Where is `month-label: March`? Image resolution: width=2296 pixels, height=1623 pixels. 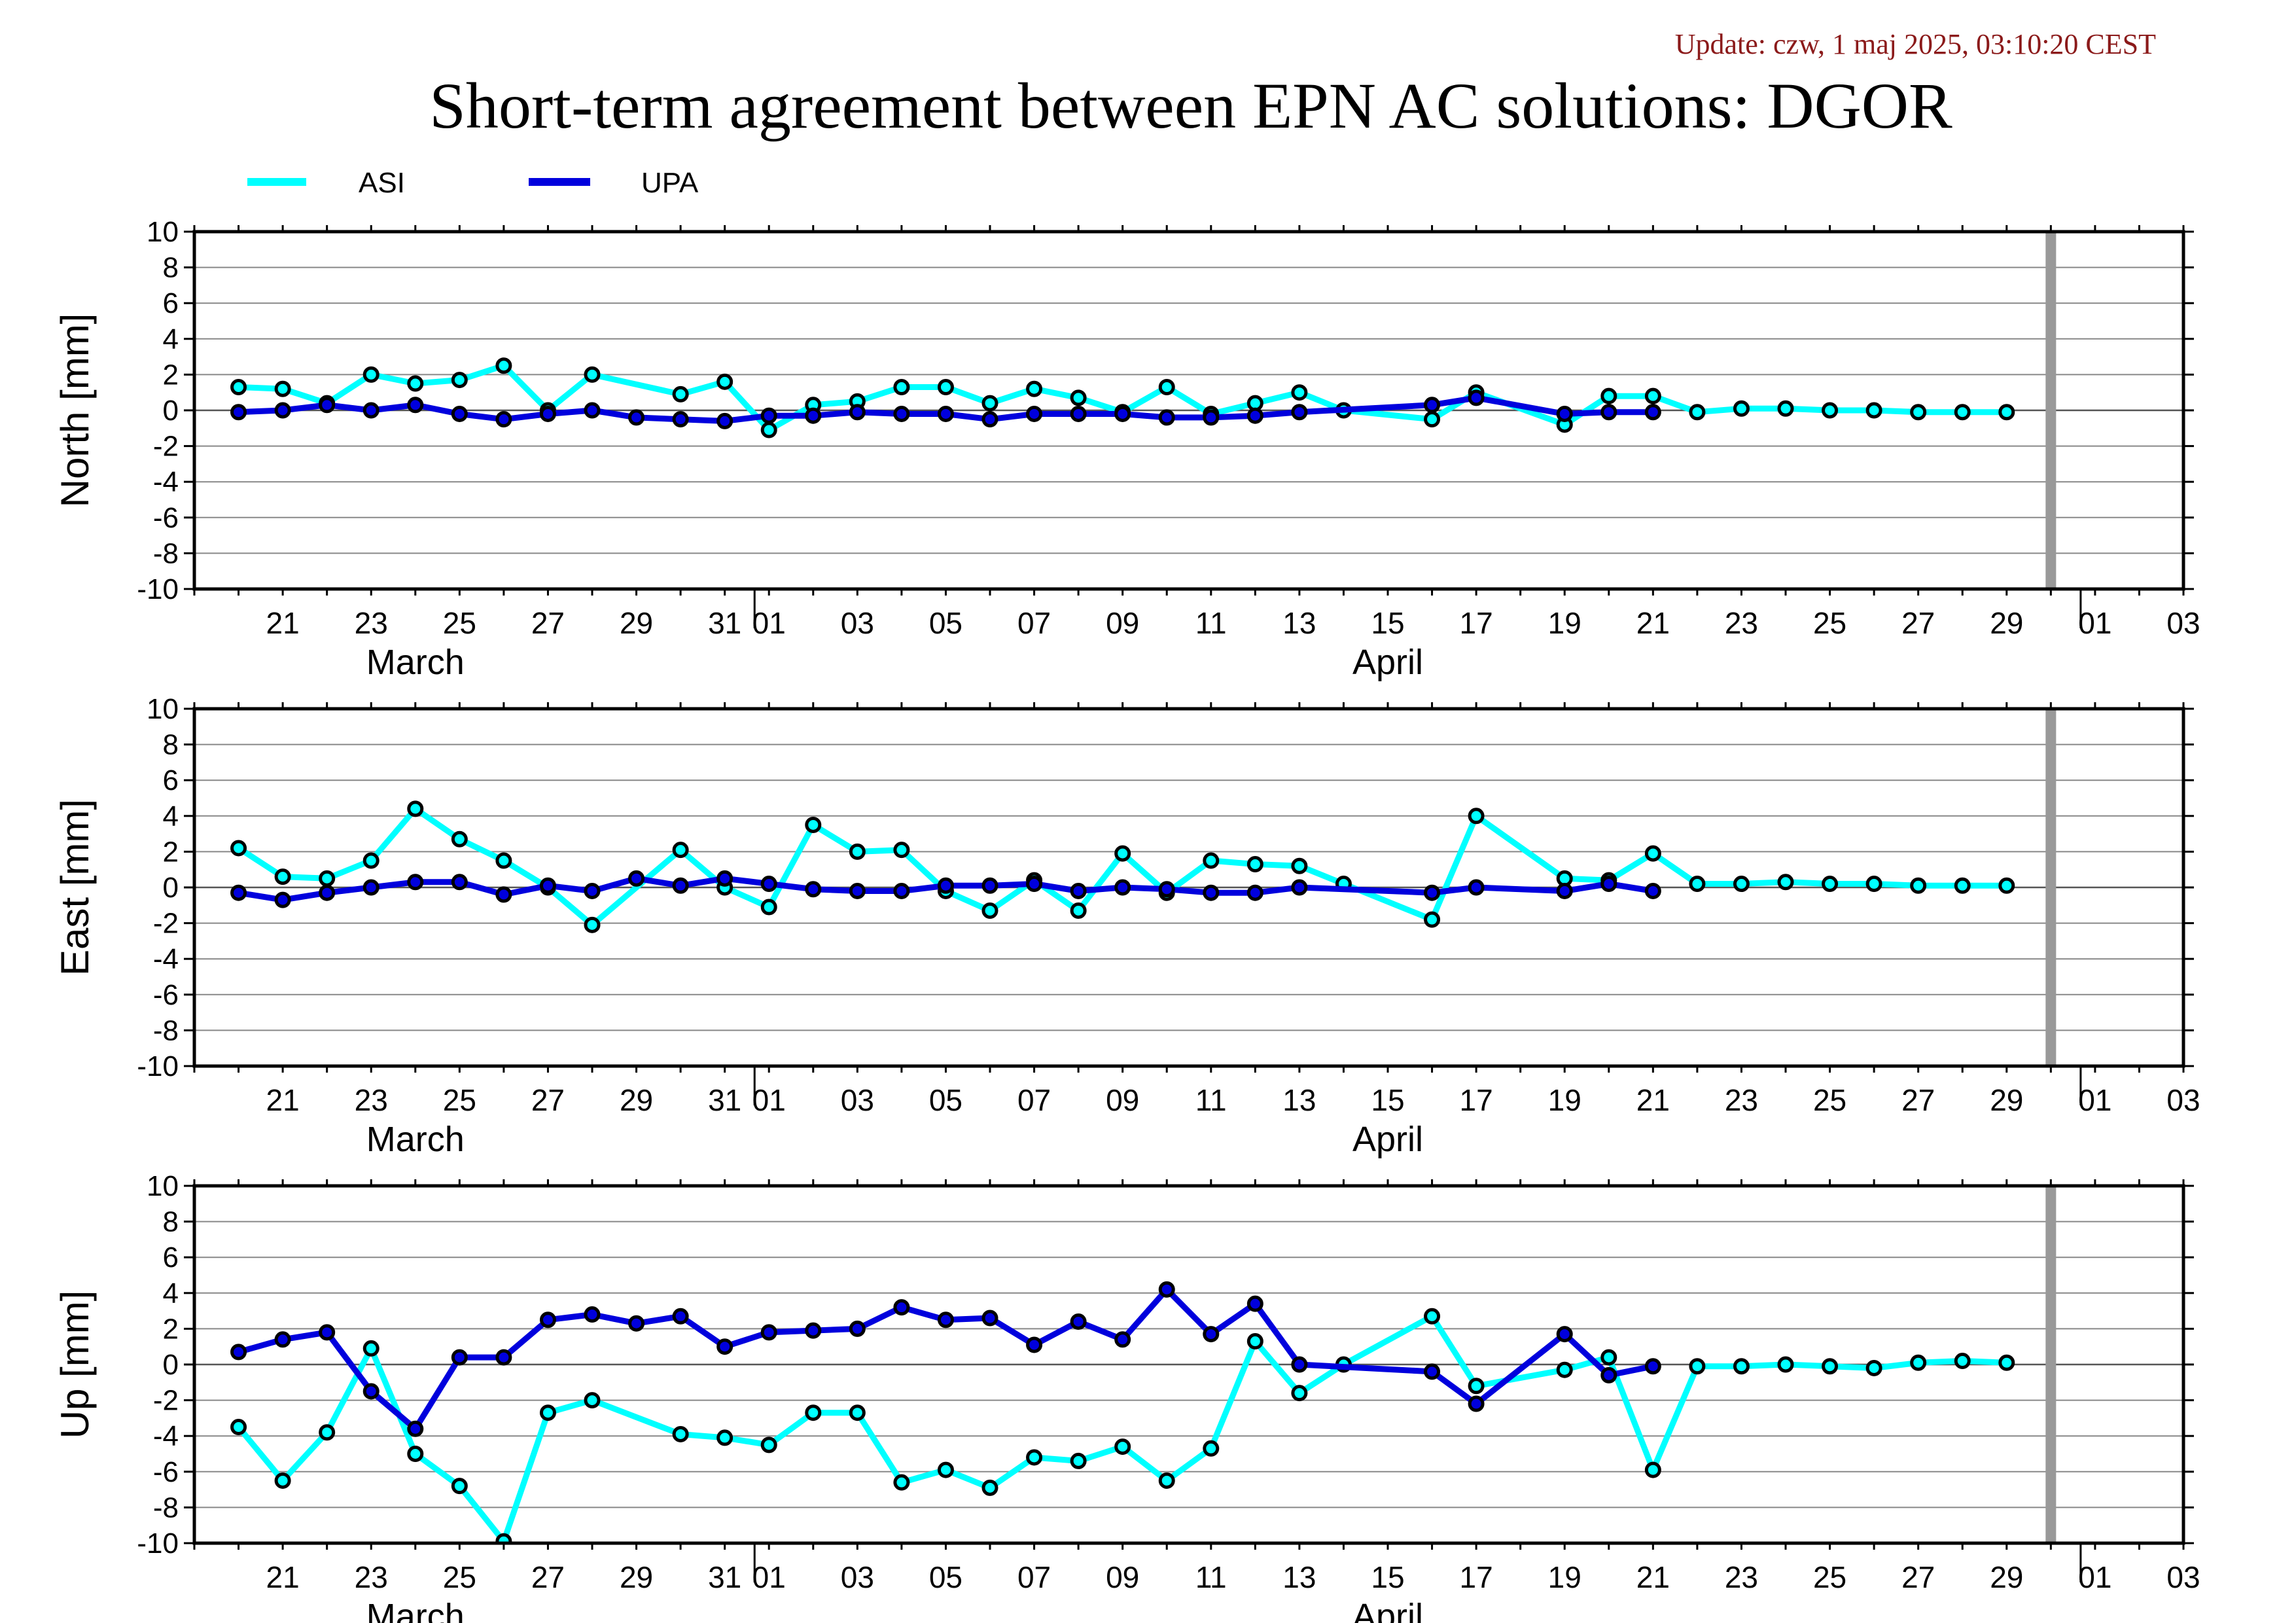
month-label: March is located at coordinates (415, 662).